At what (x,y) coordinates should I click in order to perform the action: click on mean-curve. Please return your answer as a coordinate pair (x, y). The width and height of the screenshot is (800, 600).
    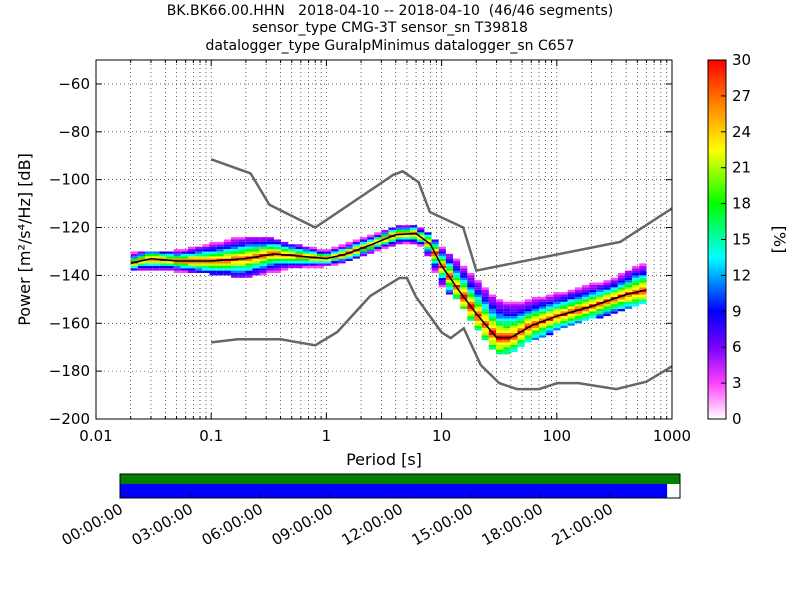
    Looking at the image, I should click on (388, 285).